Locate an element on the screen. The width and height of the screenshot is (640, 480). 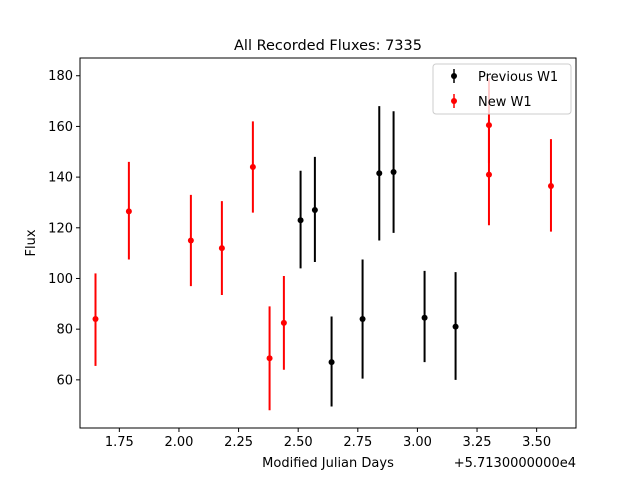
y-tick-label: 140 is located at coordinates (60, 178).